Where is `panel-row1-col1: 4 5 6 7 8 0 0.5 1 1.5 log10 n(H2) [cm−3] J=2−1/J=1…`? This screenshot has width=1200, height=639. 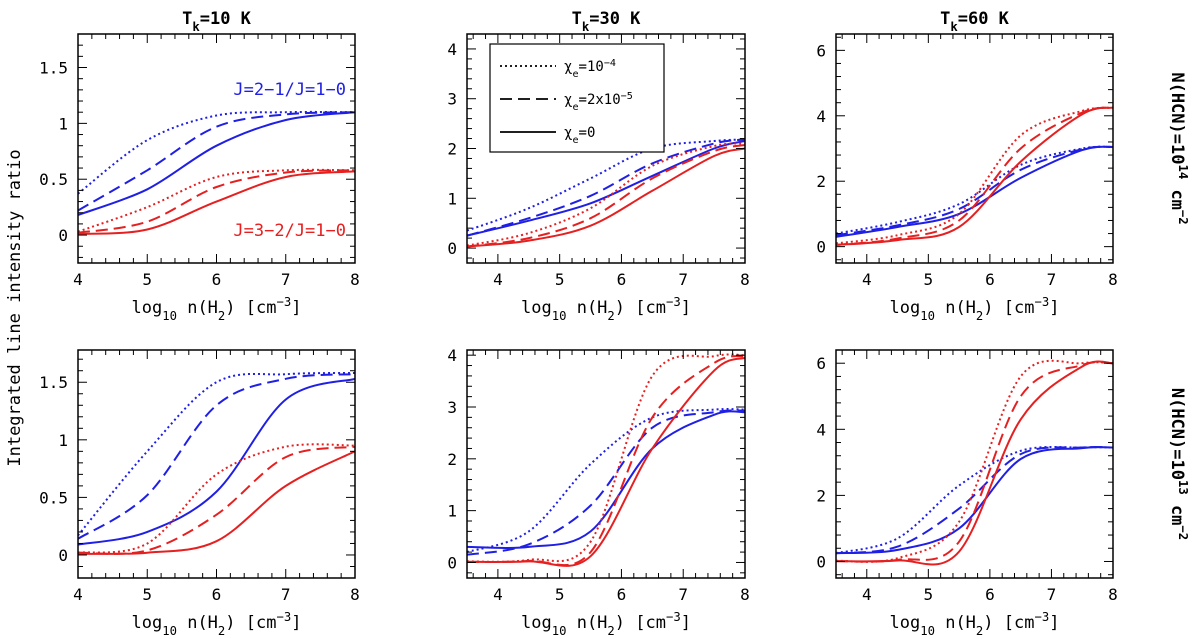
panel-row1-col1: 4 5 6 7 8 0 0.5 1 1.5 log10 n(H2) [cm−3] J=2−1/J=1… is located at coordinates (199, 178).